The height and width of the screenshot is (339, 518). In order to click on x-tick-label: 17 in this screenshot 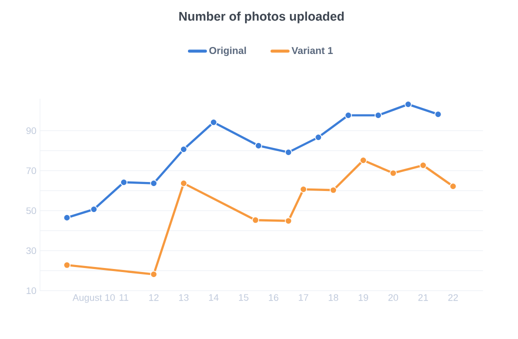, I will do `click(303, 297)`.